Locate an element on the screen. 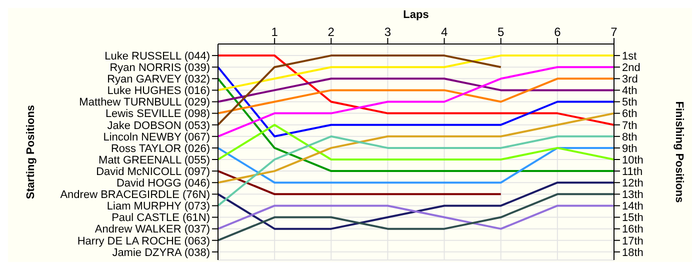  text: Harry DE LA ROCHE (063) is located at coordinates (143, 241).